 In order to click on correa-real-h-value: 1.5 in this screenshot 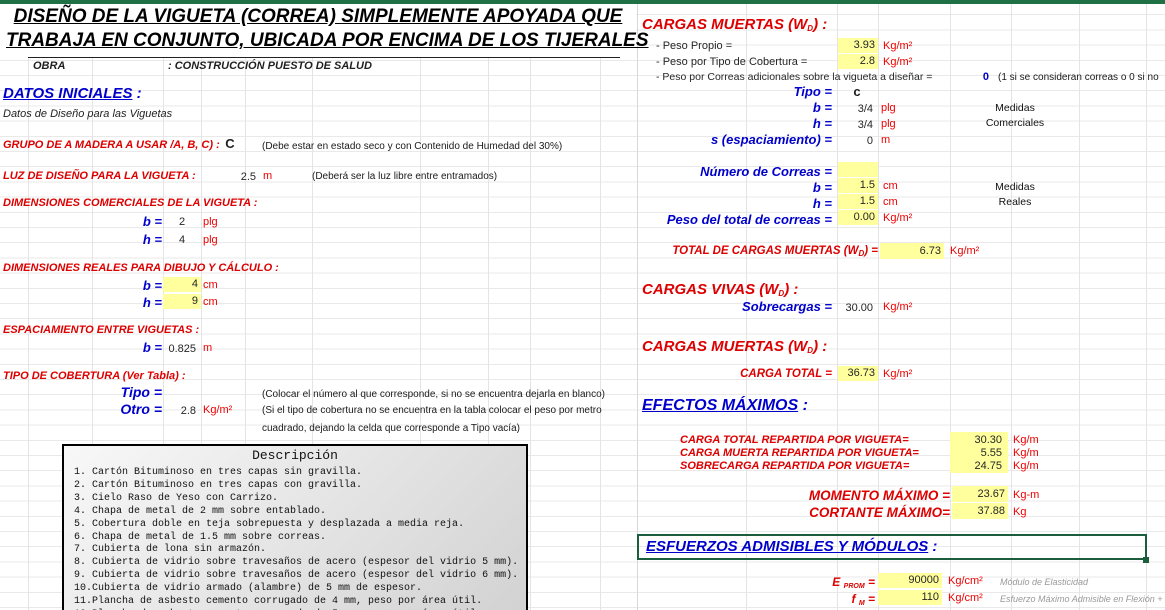, I will do `click(858, 201)`.